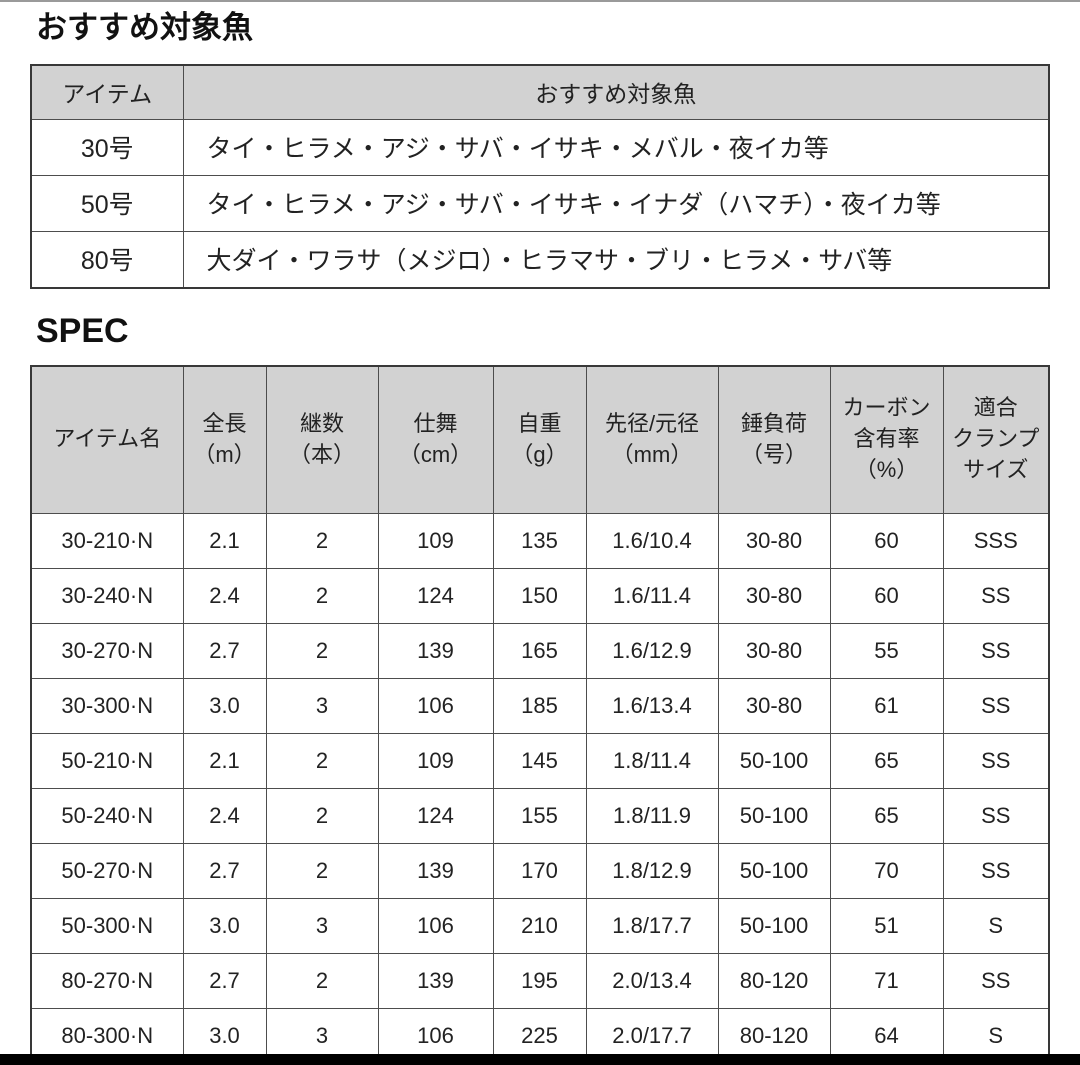 The width and height of the screenshot is (1080, 1065). I want to click on spec-col-sections-header: 継数 （本）, so click(322, 439).